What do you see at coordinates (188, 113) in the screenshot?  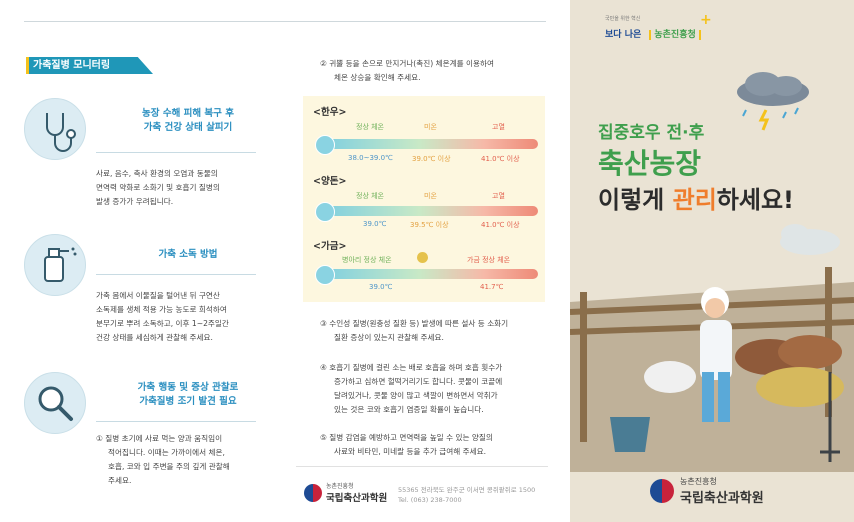 I see `block1-heading-line1: 농장 수해 피해 복구 후` at bounding box center [188, 113].